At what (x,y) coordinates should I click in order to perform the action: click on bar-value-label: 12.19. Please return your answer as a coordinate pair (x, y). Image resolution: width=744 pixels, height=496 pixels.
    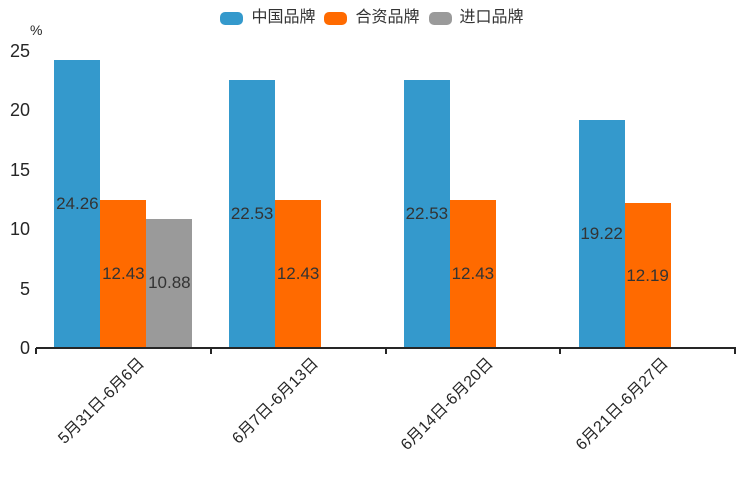
    Looking at the image, I should click on (647, 275).